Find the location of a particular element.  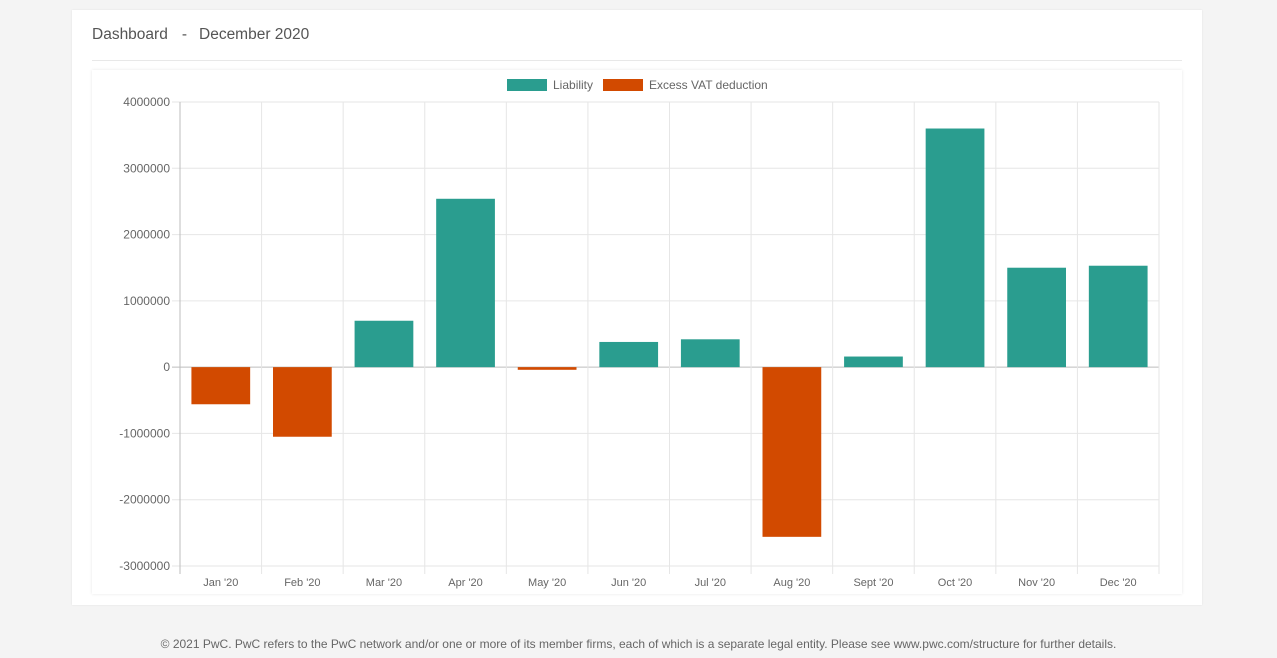

legend-label-0: Liability is located at coordinates (573, 85).